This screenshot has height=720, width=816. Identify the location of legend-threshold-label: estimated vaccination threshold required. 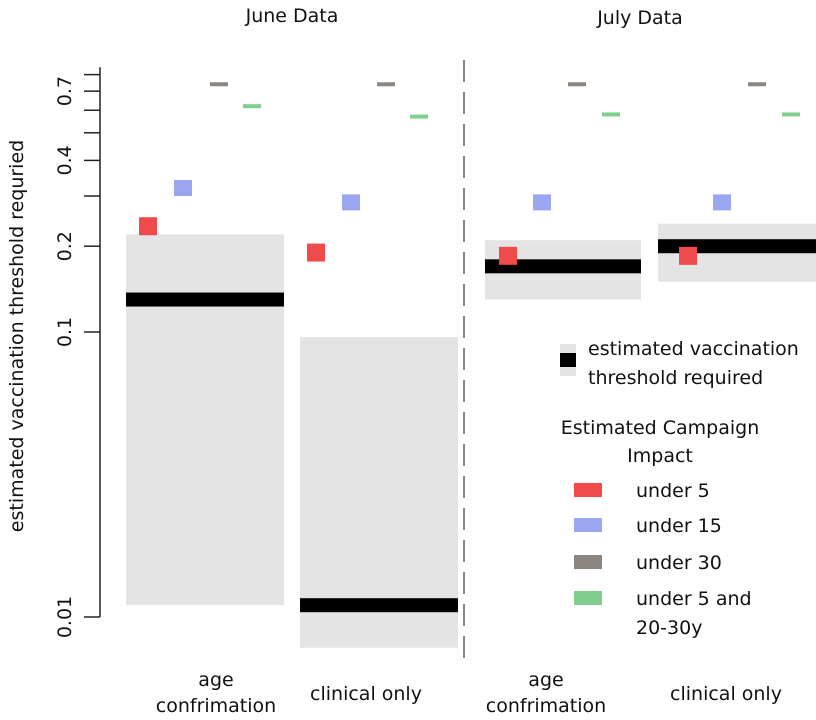
(693, 363).